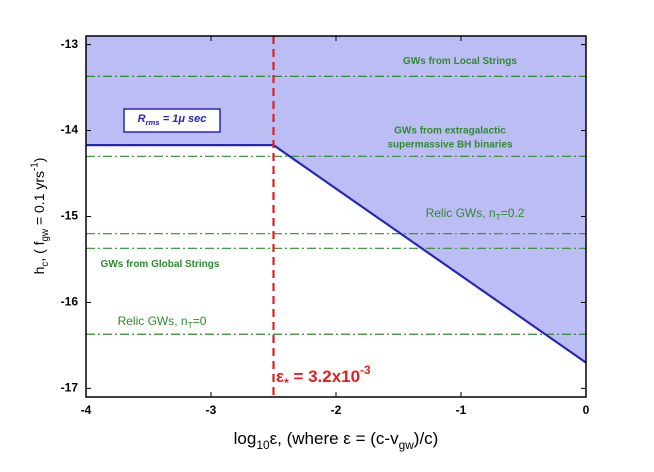 The image size is (654, 472). Describe the element at coordinates (39, 200) in the screenshot. I see `y-axis-label-part: = 0.1 yrs` at that location.